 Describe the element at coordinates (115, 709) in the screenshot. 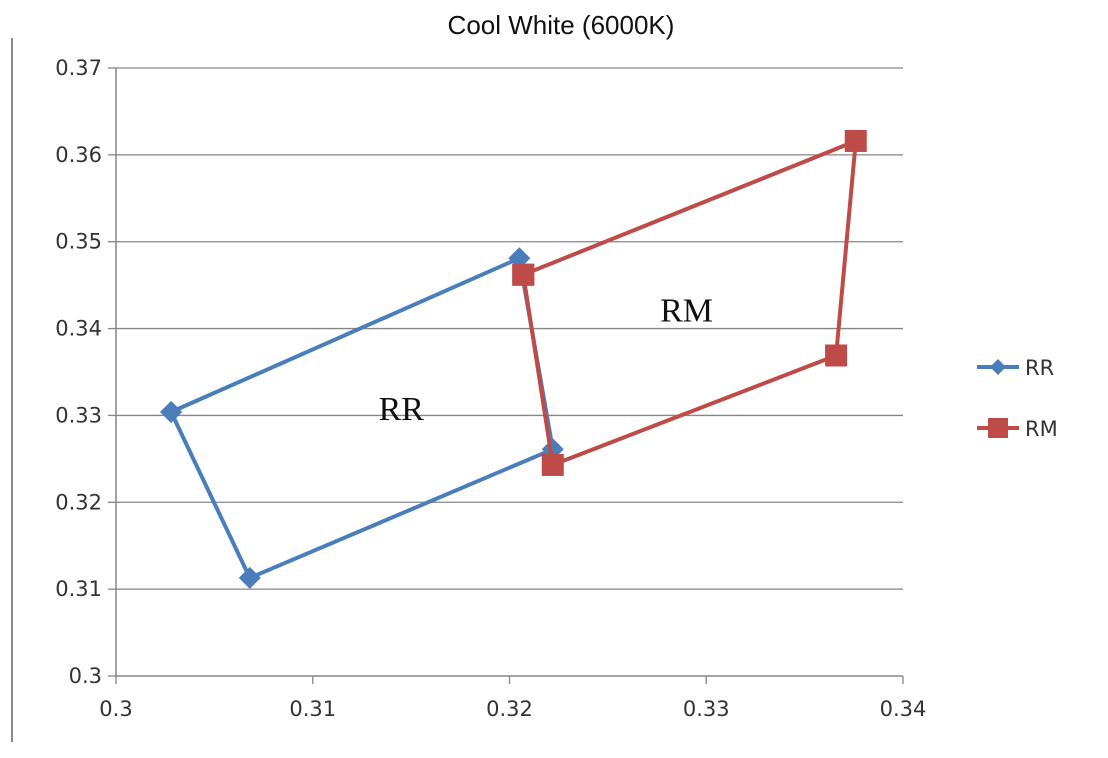

I see `x-tick-label: 0.3` at that location.